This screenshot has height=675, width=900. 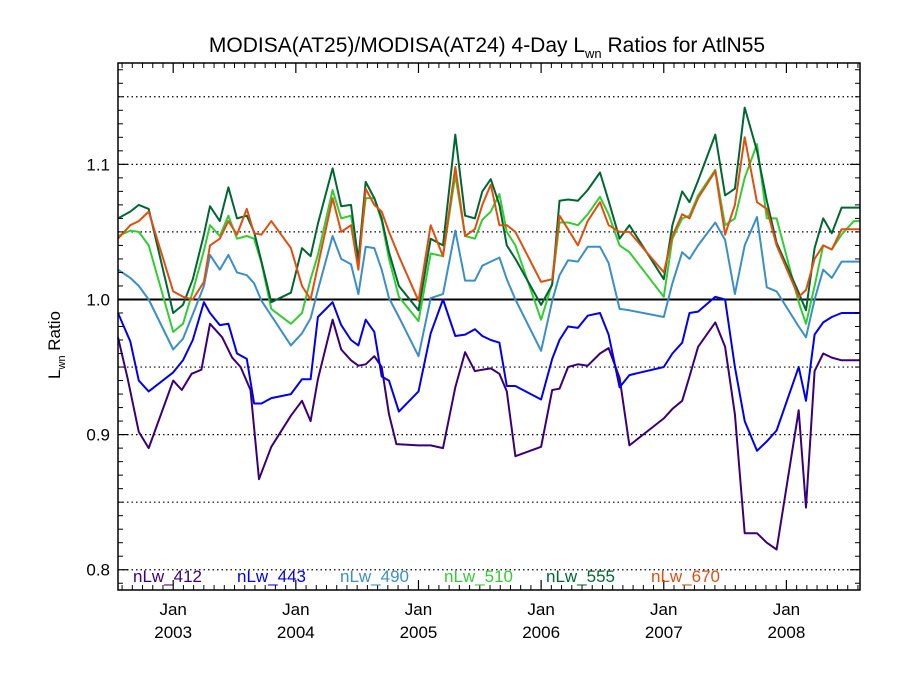 I want to click on x-tick-label-year: 2004, so click(x=296, y=632).